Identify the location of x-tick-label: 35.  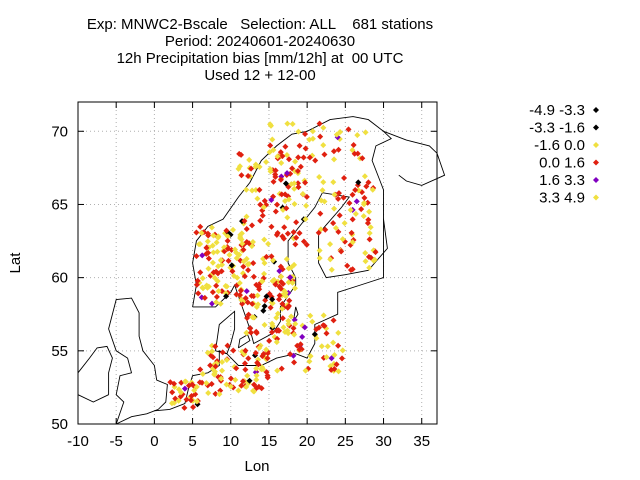
(421, 441).